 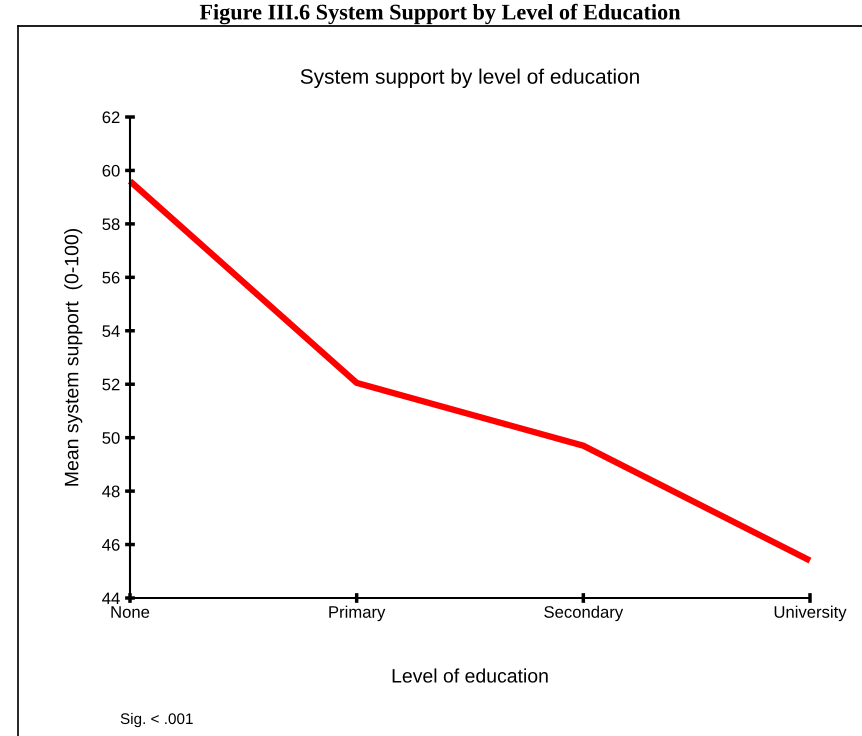 What do you see at coordinates (111, 384) in the screenshot?
I see `y-tick-label: 52` at bounding box center [111, 384].